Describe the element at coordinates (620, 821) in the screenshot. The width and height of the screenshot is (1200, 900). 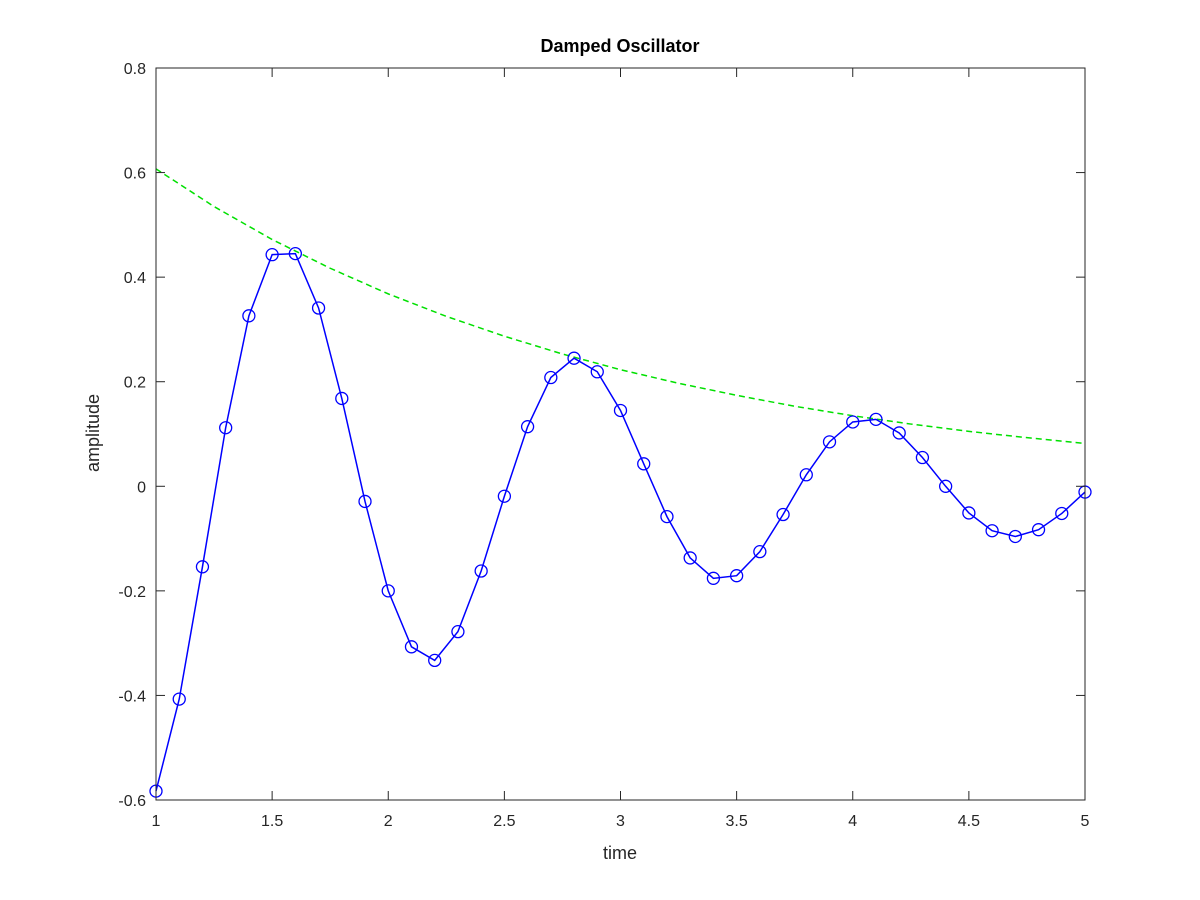
I see `x-tick-label: 3` at that location.